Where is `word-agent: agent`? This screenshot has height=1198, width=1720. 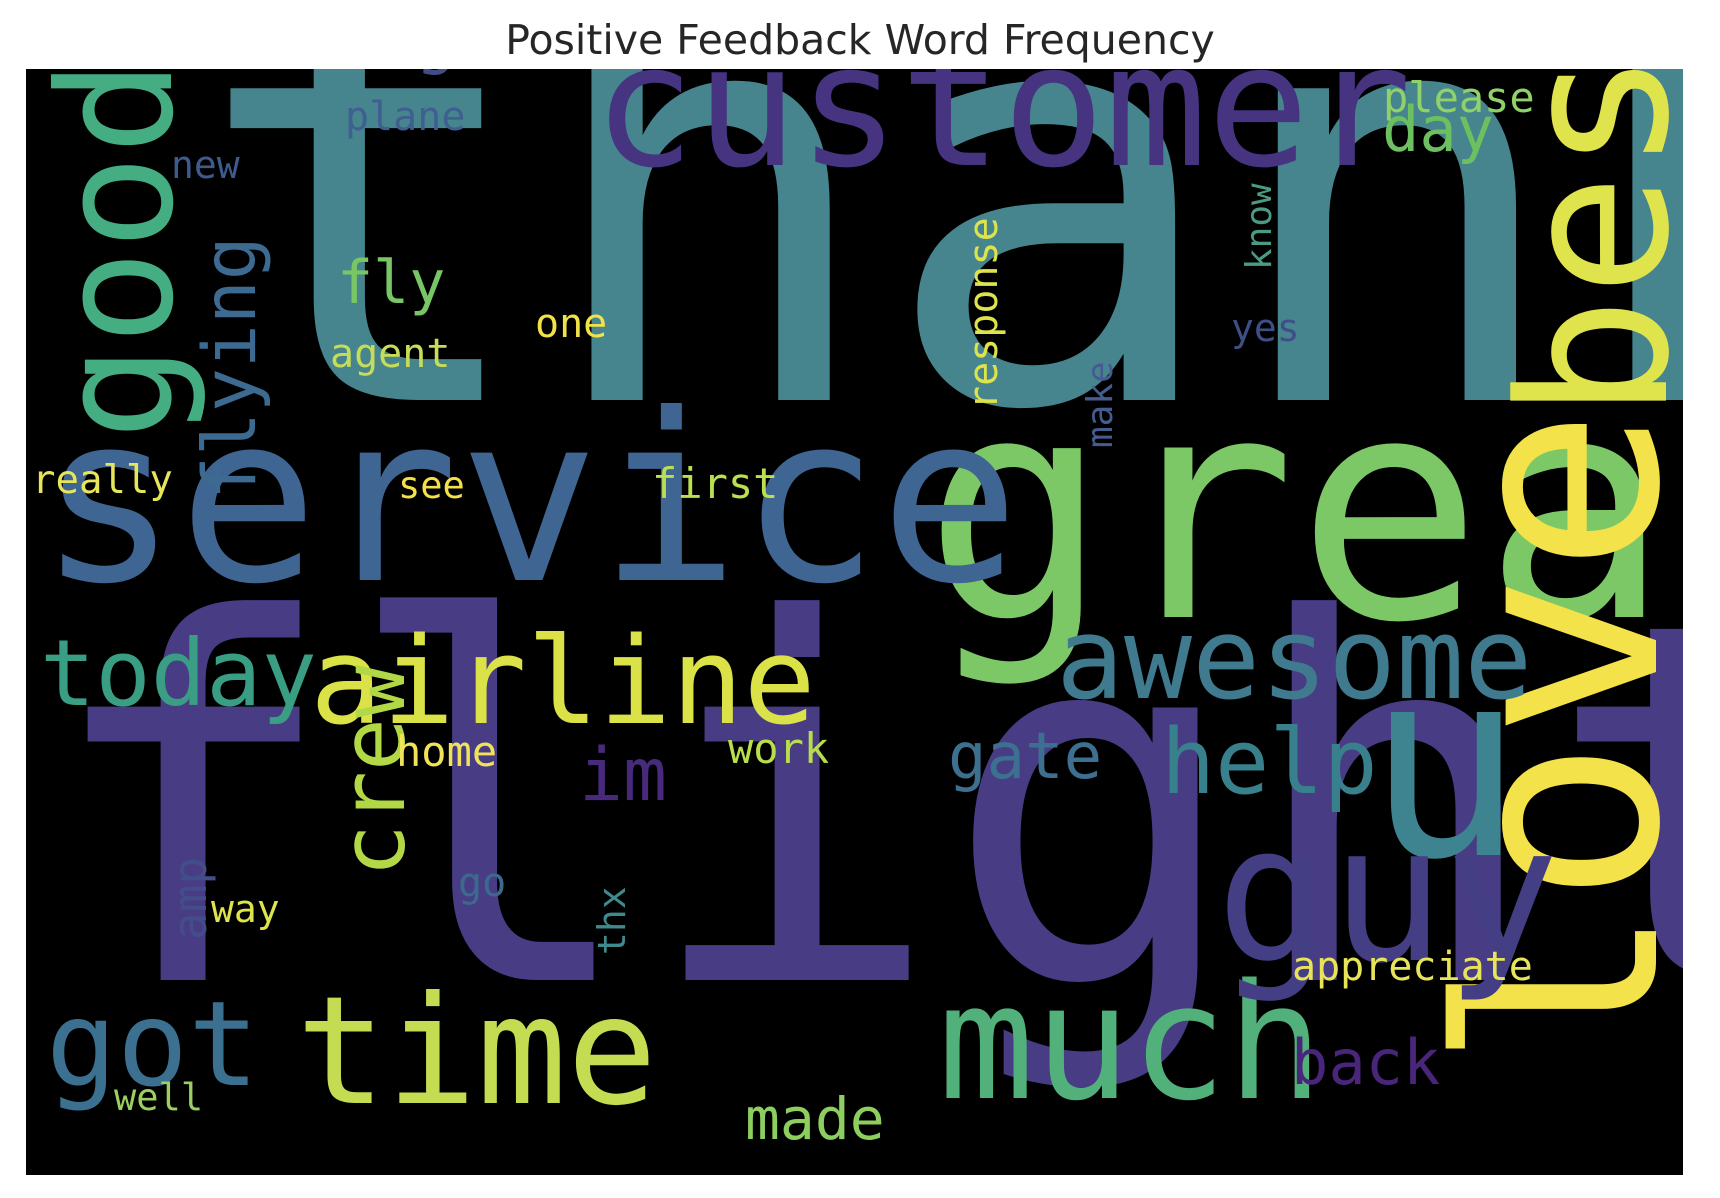 word-agent: agent is located at coordinates (390, 354).